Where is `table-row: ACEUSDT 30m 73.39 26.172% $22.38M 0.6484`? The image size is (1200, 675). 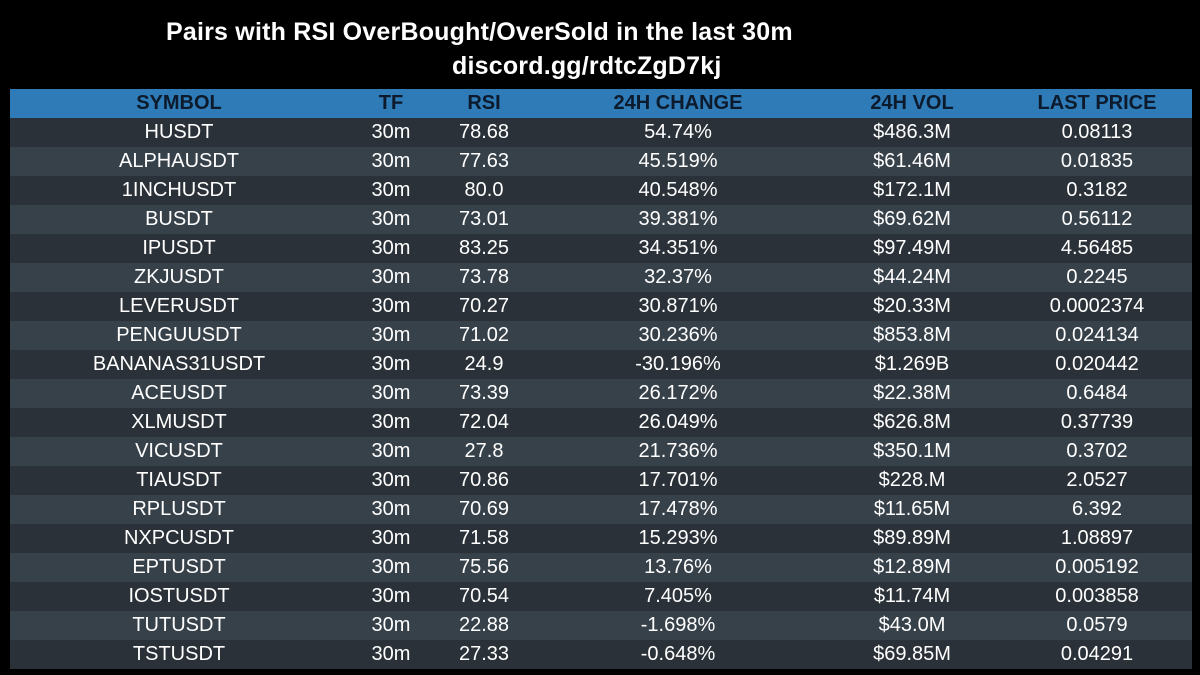 table-row: ACEUSDT 30m 73.39 26.172% $22.38M 0.6484 is located at coordinates (601, 393).